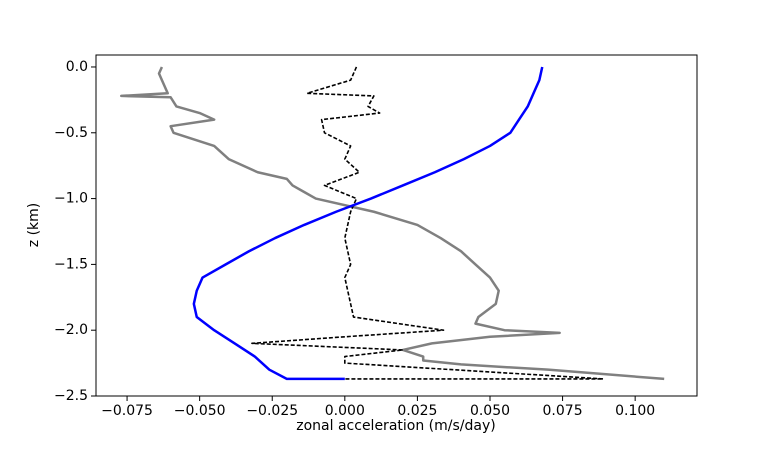 This screenshot has height=452, width=775. Describe the element at coordinates (71, 330) in the screenshot. I see `y-tick-label: −2.0` at that location.